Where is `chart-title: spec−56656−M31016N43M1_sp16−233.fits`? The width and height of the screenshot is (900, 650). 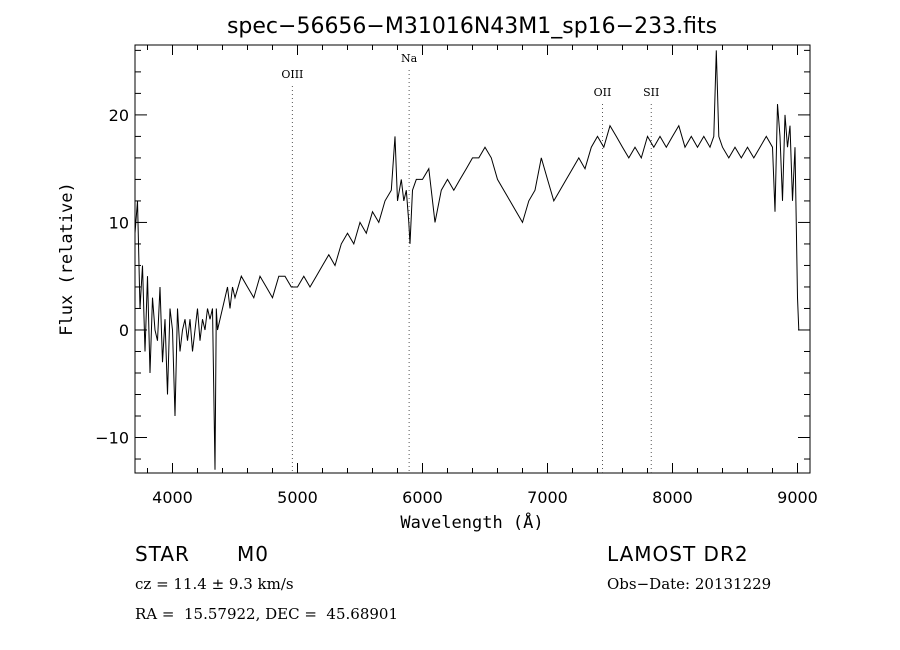
chart-title: spec−56656−M31016N43M1_sp16−233.fits is located at coordinates (472, 26).